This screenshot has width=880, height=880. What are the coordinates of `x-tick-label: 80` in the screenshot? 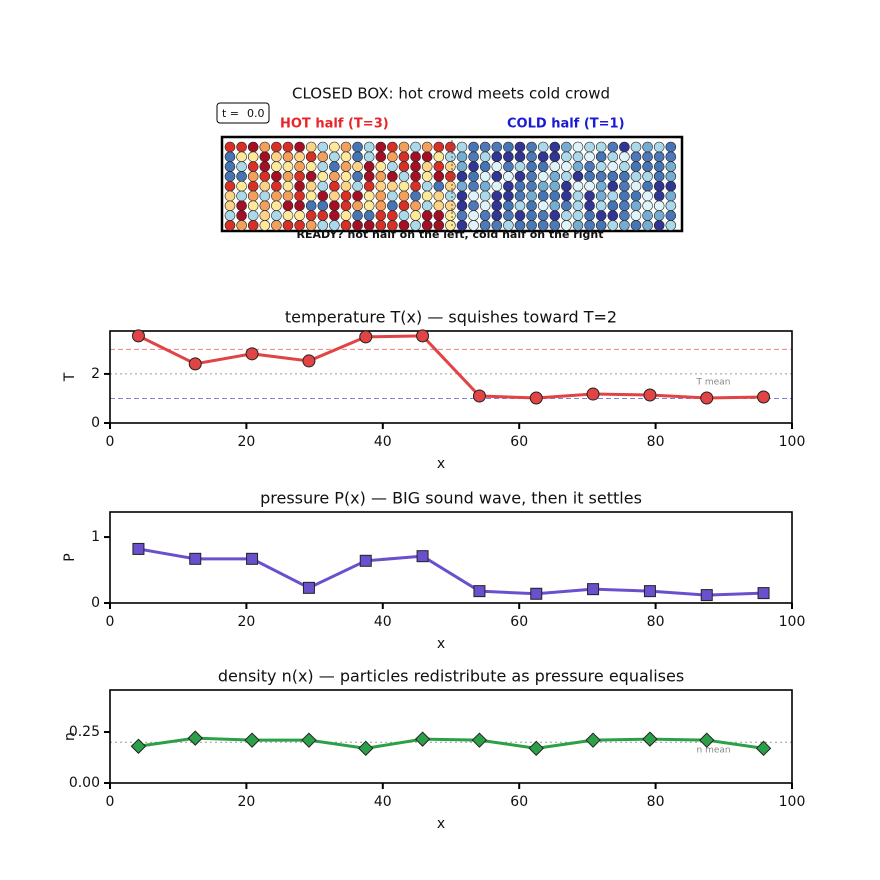 It's located at (656, 622).